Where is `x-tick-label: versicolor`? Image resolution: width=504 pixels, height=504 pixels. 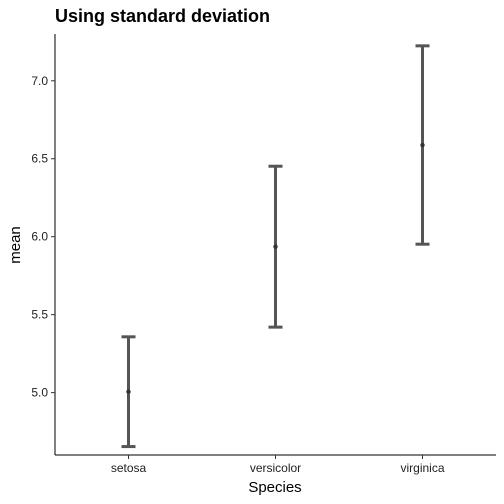
x-tick-label: versicolor is located at coordinates (275, 468).